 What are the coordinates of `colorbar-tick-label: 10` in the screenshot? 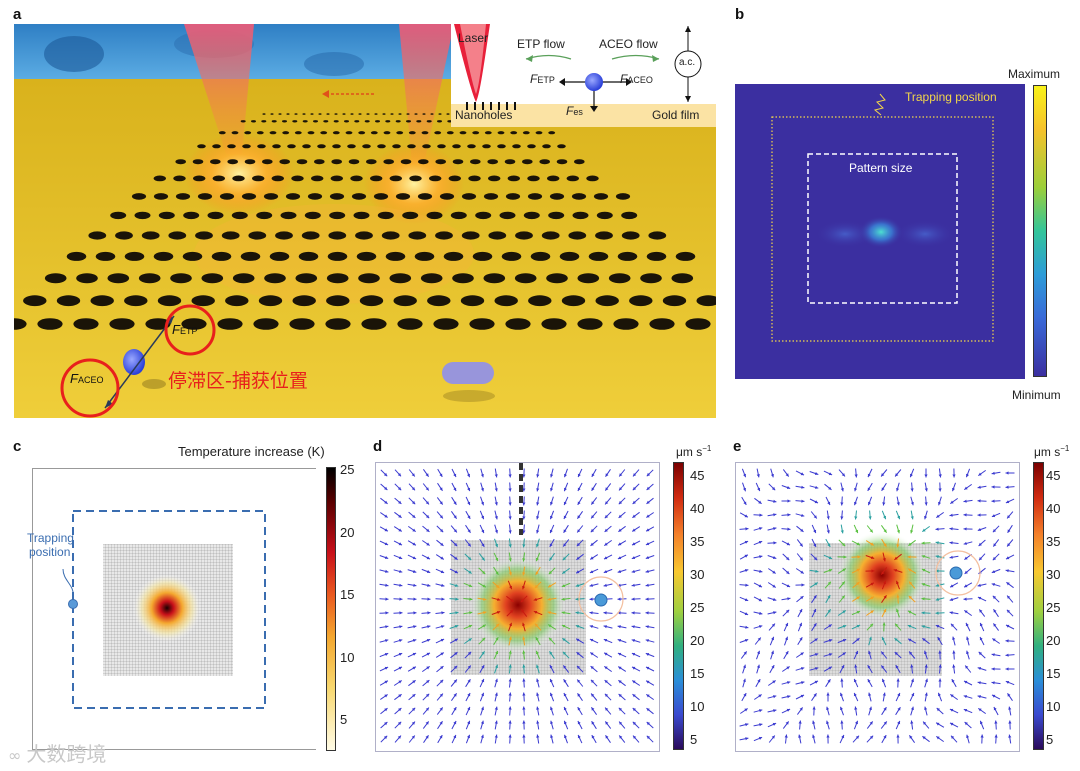 It's located at (347, 657).